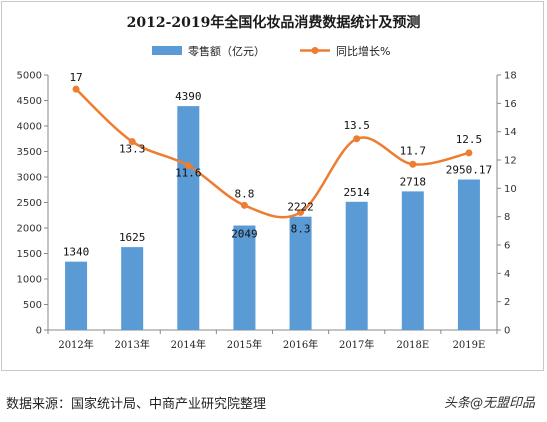  I want to click on left-tick-label: 2500, so click(29, 203).